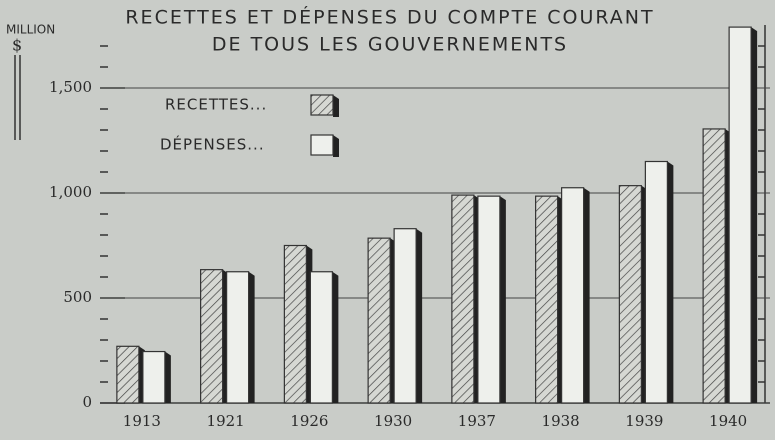  Describe the element at coordinates (644, 421) in the screenshot. I see `x-tick-label: 1939` at that location.